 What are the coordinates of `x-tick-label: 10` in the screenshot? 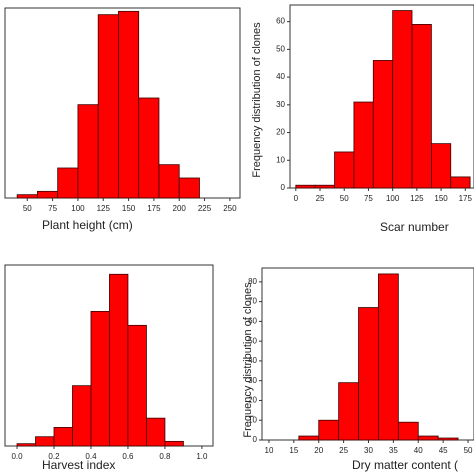 It's located at (269, 450).